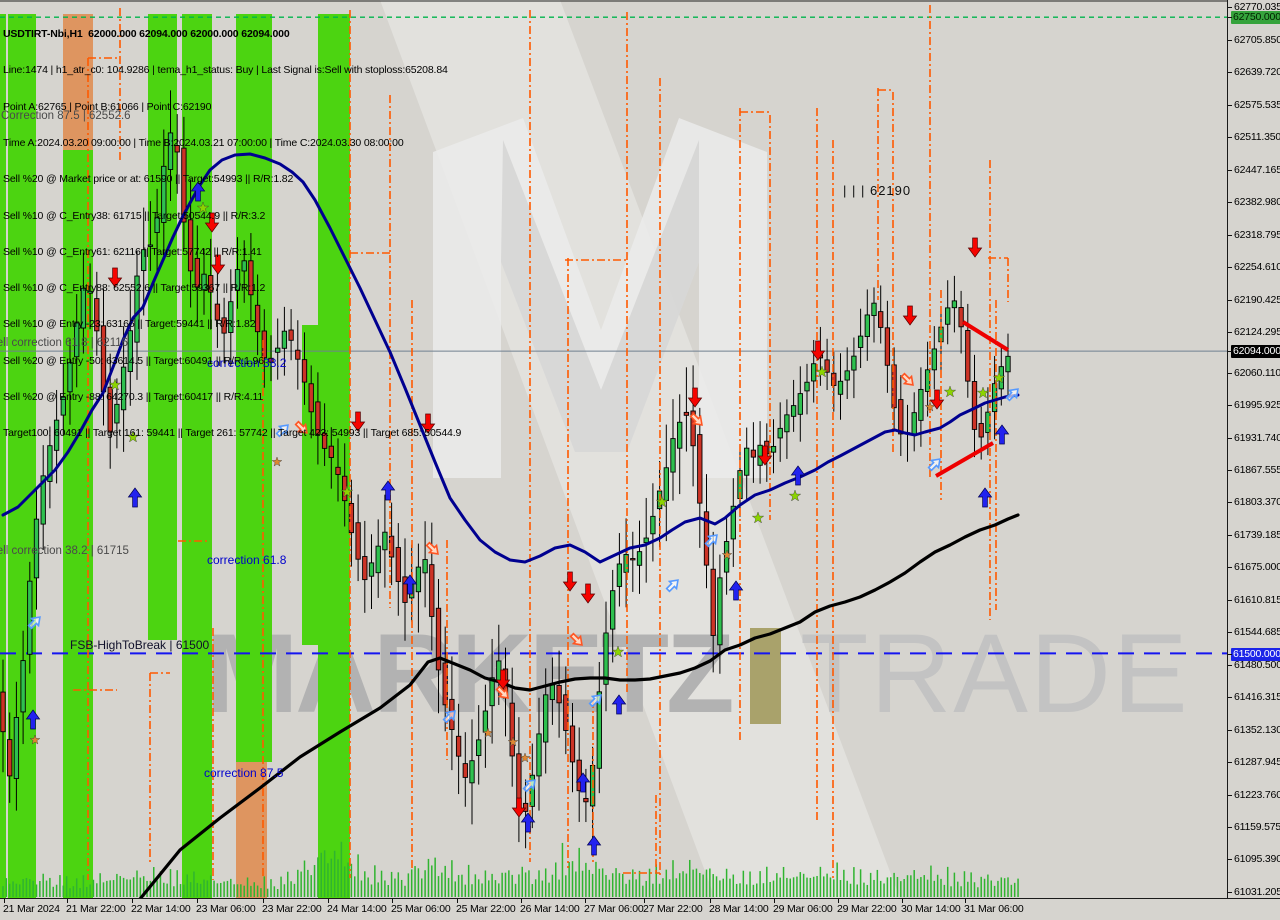  Describe the element at coordinates (468, 673) in the screenshot. I see `svg-text: MARKETZ` at that location.